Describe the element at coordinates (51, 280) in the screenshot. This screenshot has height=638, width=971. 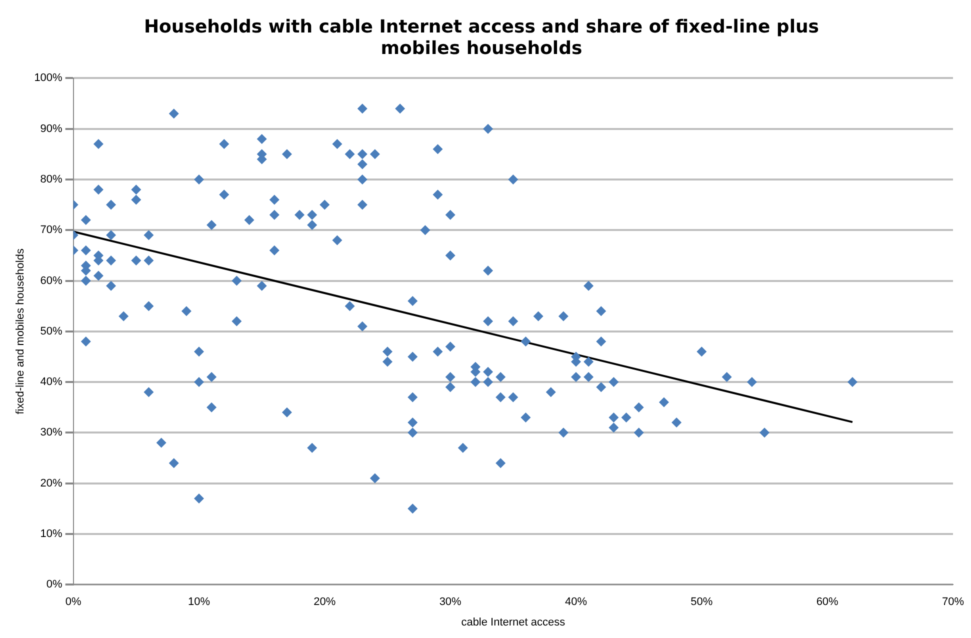
I see `y-tick-label: 60%` at that location.